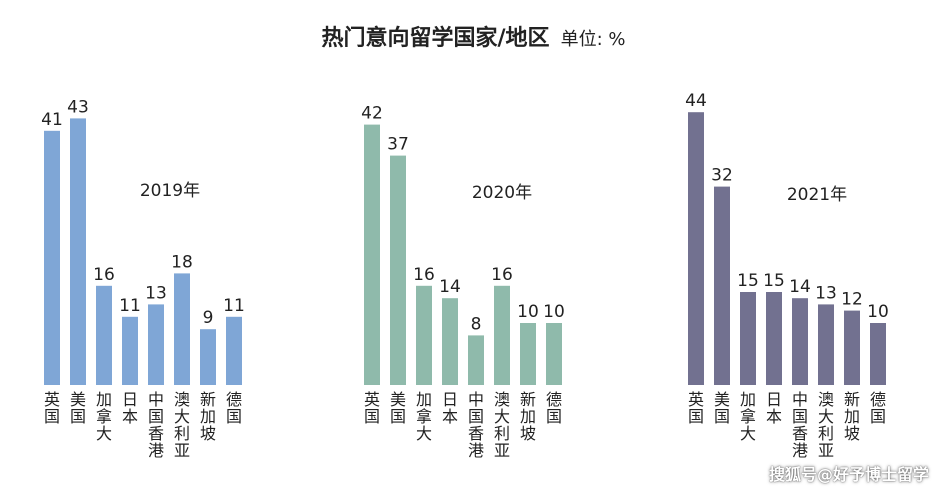 The height and width of the screenshot is (495, 947). Describe the element at coordinates (593, 39) in the screenshot. I see `unit-label: 单位: %` at that location.